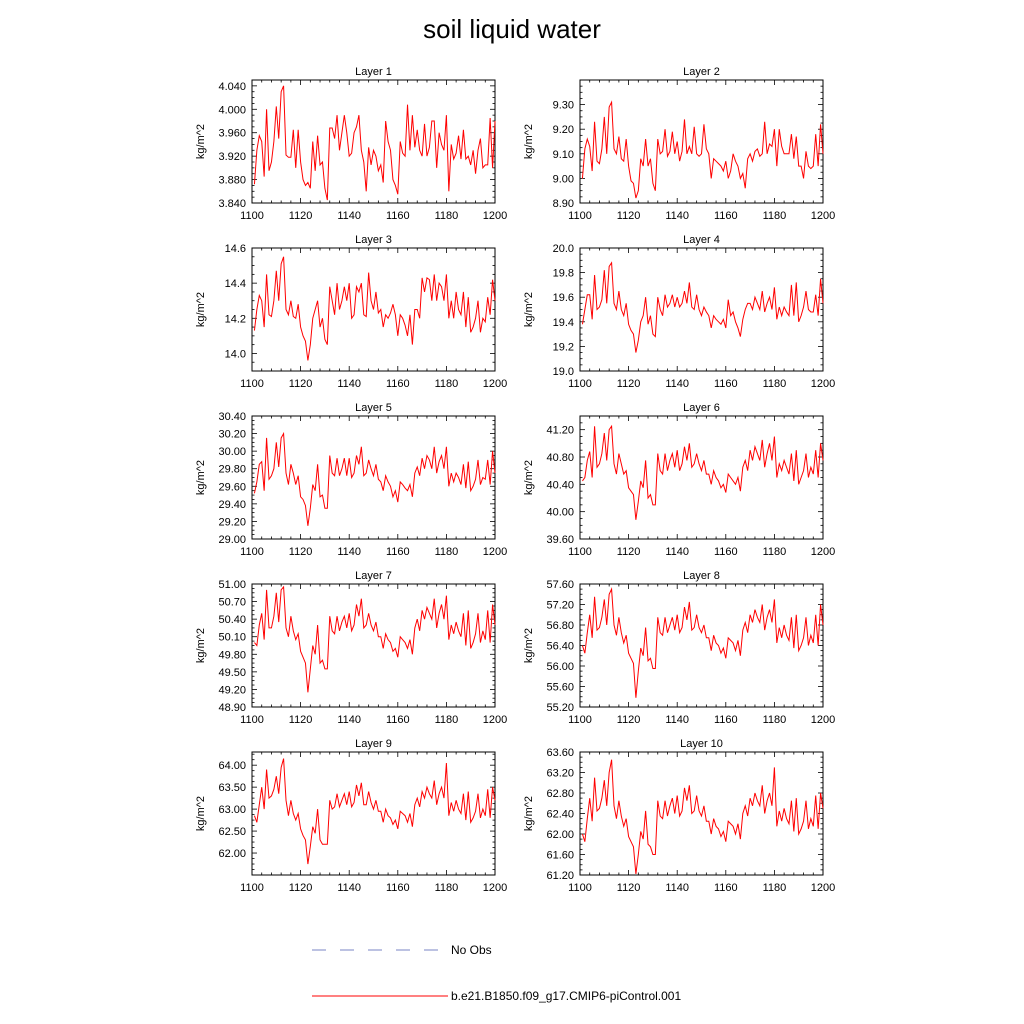  Describe the element at coordinates (560, 647) in the screenshot. I see `y-tick-label: 56.40` at that location.